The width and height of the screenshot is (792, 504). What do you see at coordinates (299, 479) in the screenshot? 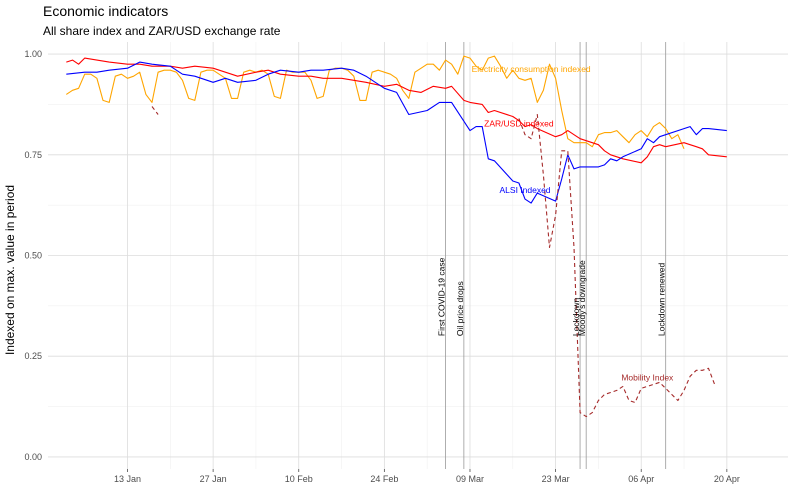
I see `x-tick-label: 10 Feb` at bounding box center [299, 479].